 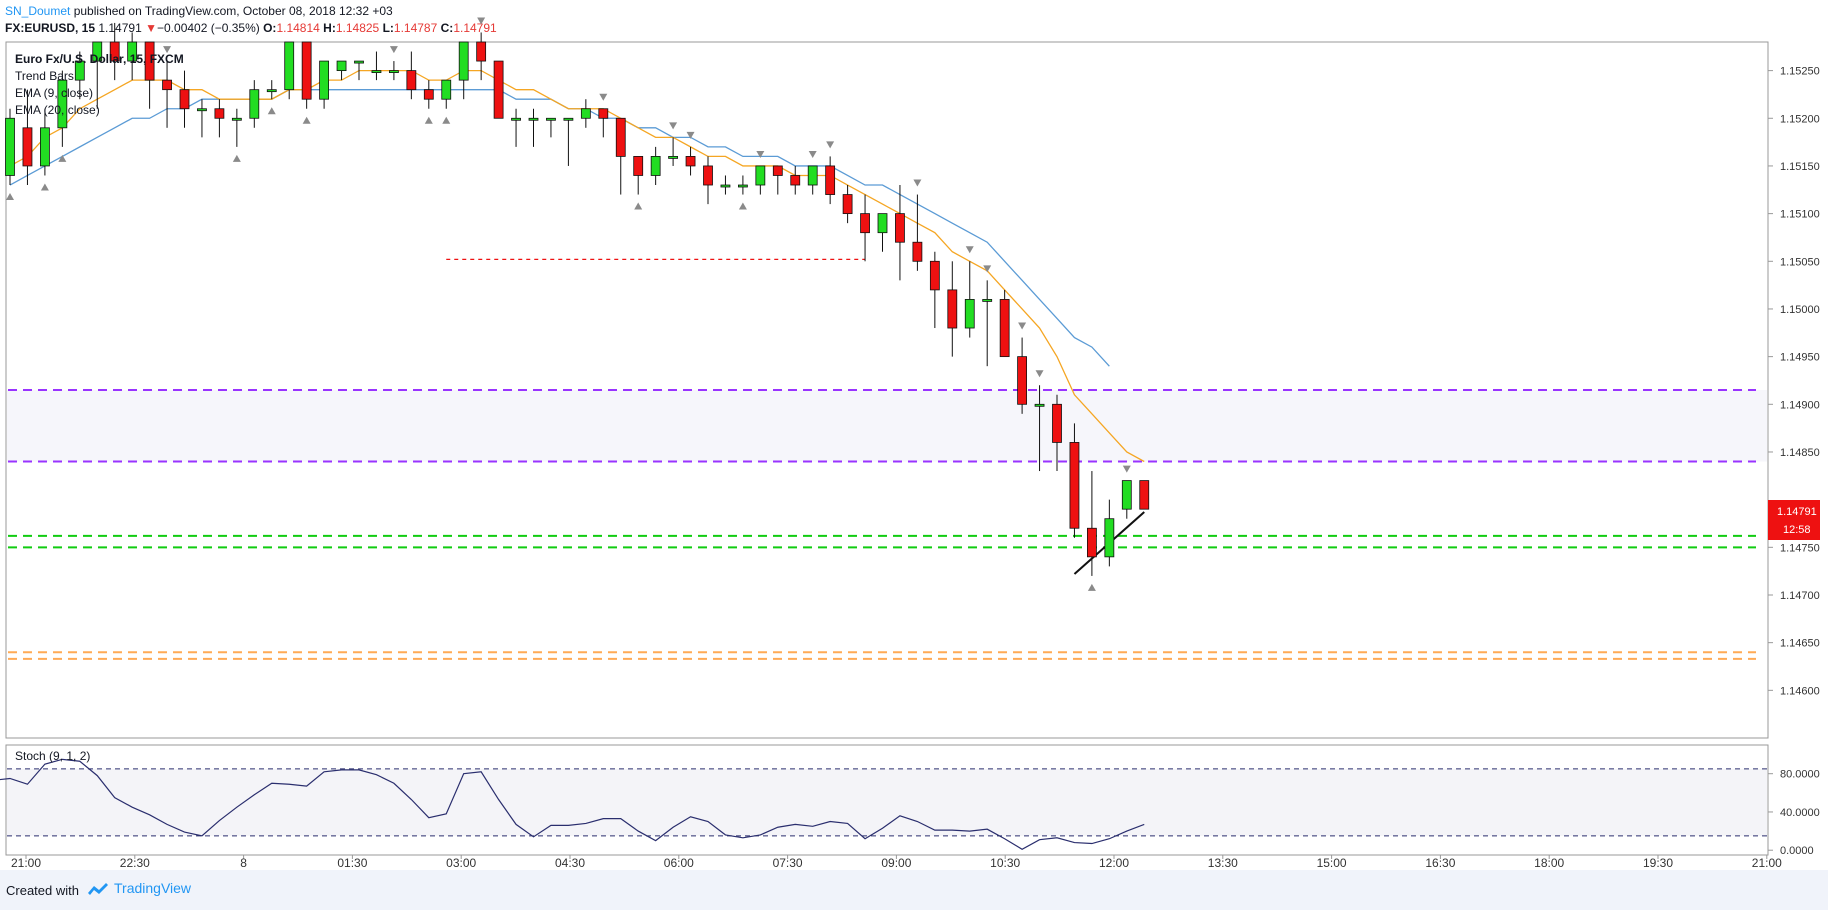 I want to click on y-tick-label-6: 1.15000, so click(x=1800, y=310).